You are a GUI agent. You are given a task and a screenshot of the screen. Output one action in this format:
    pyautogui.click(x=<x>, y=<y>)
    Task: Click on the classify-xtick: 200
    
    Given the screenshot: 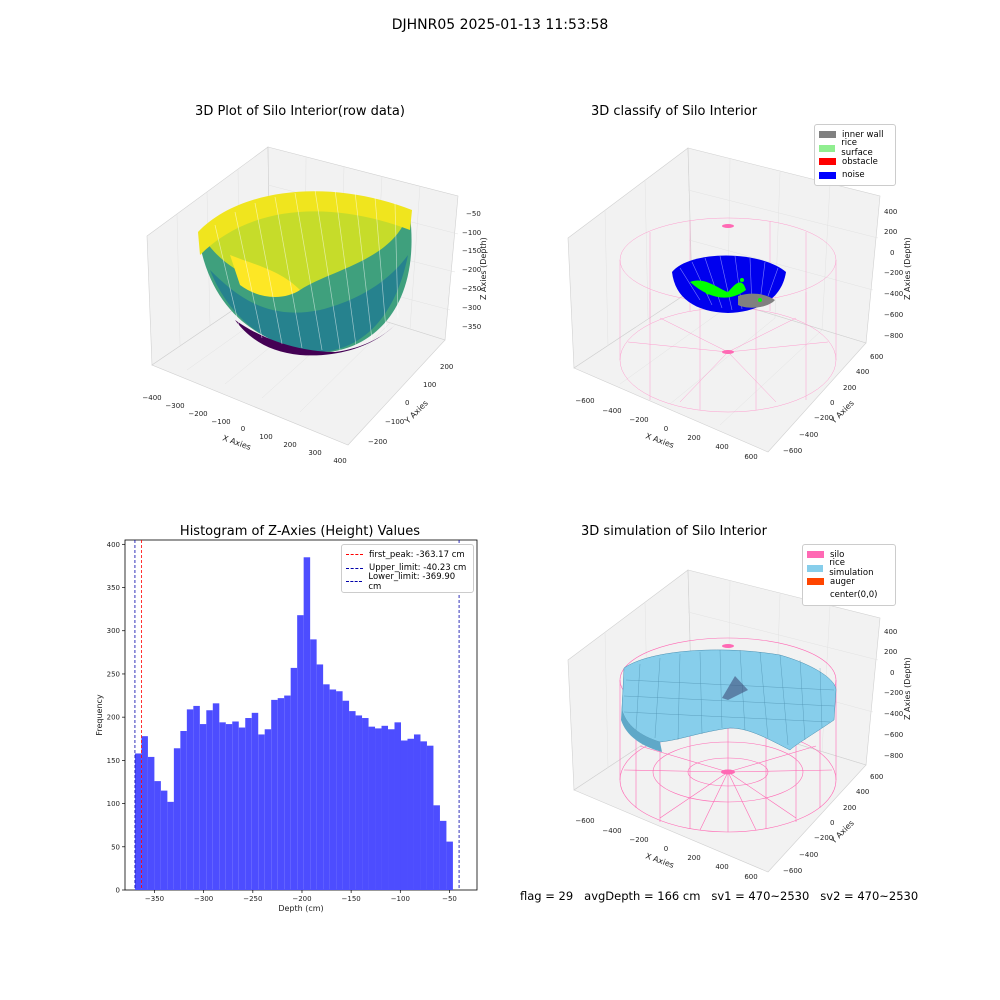 What is the action you would take?
    pyautogui.click(x=693, y=438)
    